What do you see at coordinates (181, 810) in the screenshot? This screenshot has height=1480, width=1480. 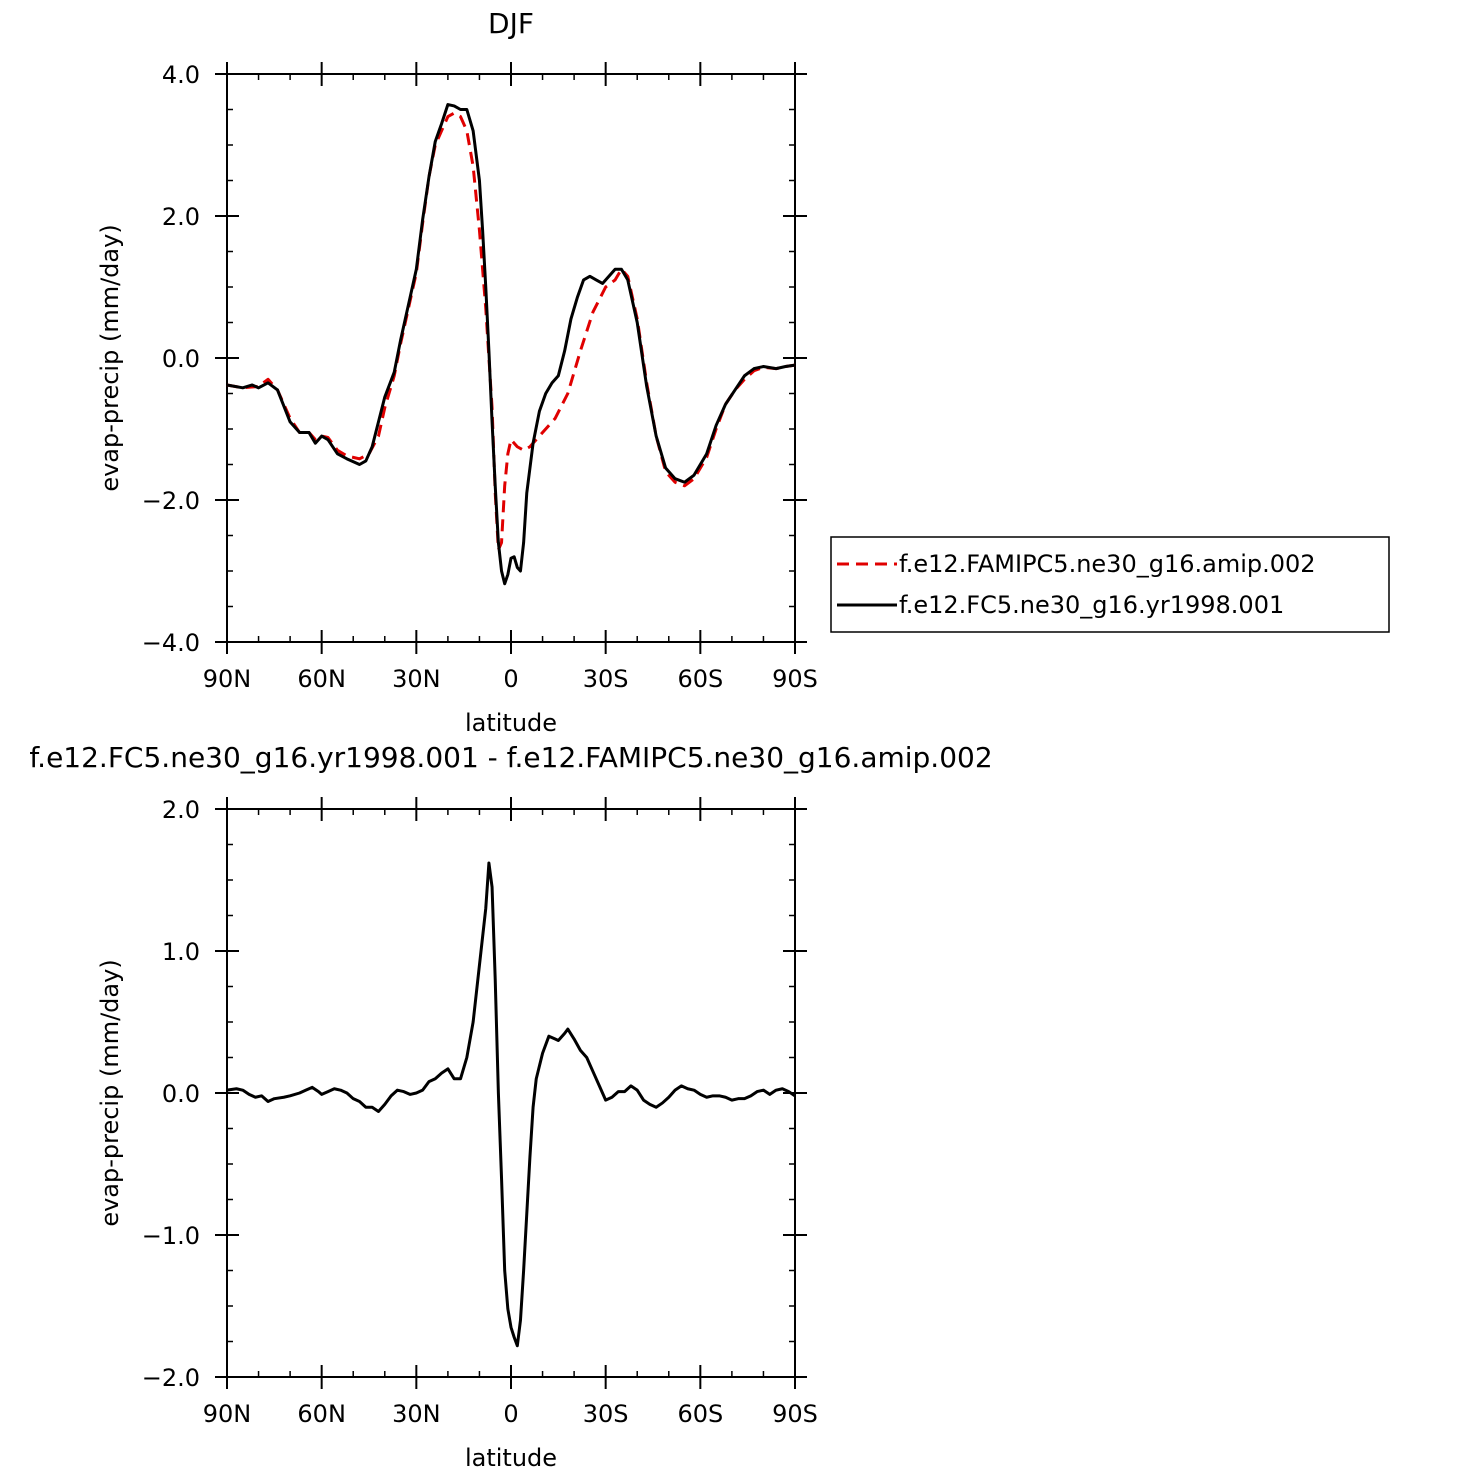 I see `bottom-y-tick-label: 2.0` at bounding box center [181, 810].